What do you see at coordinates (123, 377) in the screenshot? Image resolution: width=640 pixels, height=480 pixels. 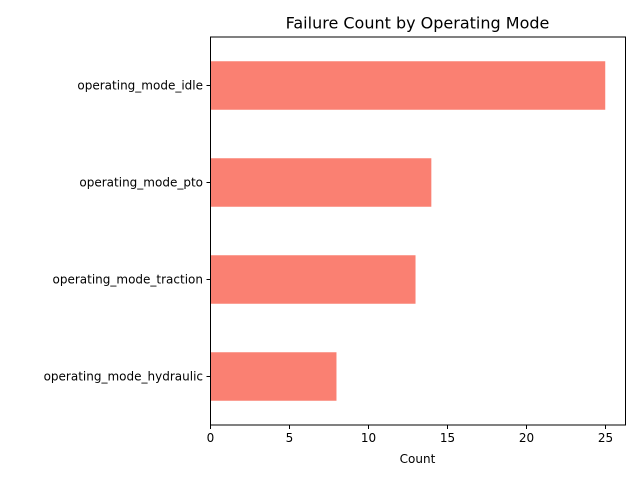 I see `y-tick-label: operating_mode_hydraulic` at bounding box center [123, 377].